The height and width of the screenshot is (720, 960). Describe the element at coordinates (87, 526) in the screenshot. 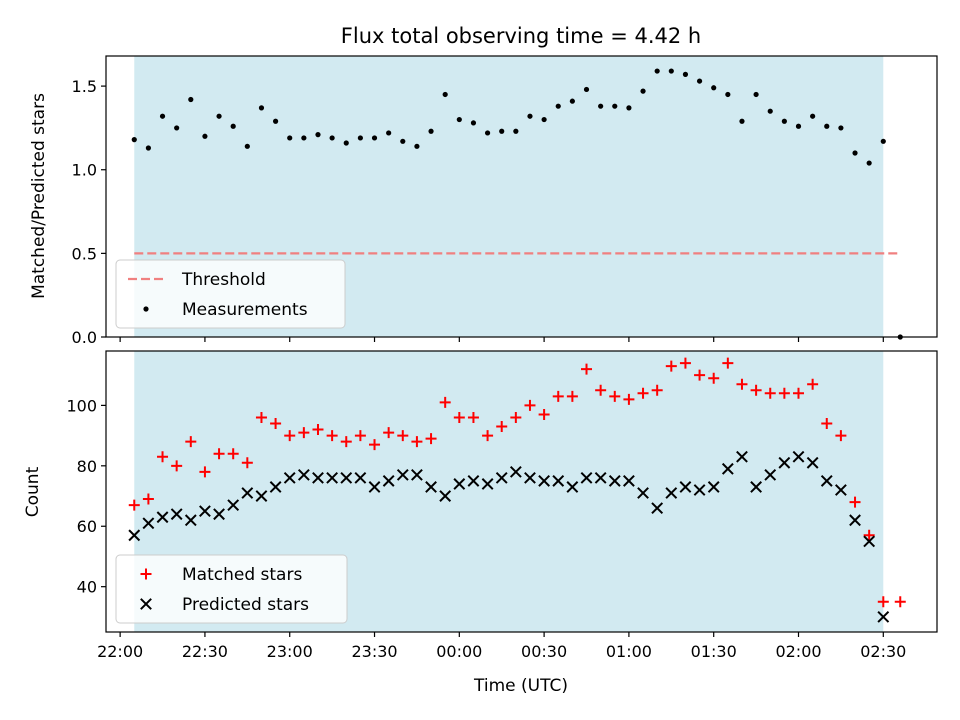

I see `y-tick-label: 60` at that location.